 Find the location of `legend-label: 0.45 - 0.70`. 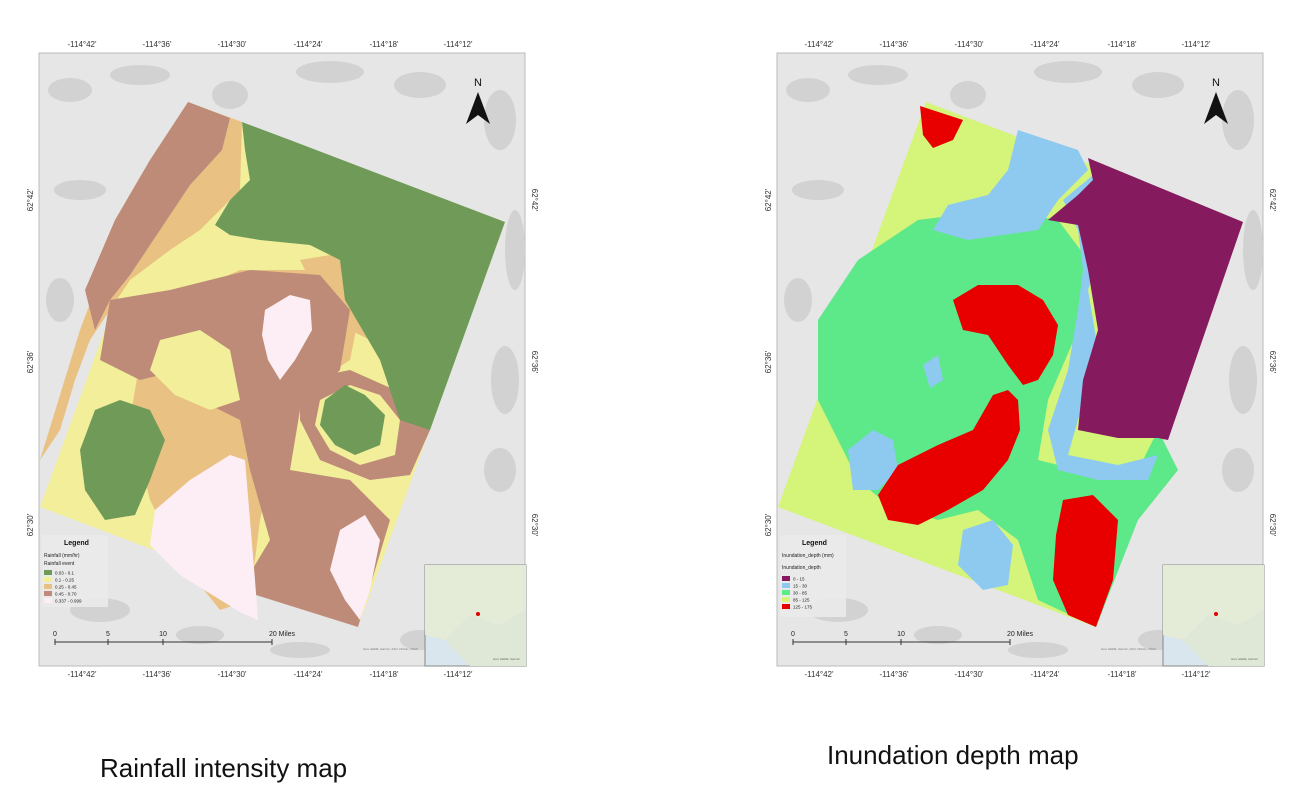

legend-label: 0.45 - 0.70 is located at coordinates (66, 594).